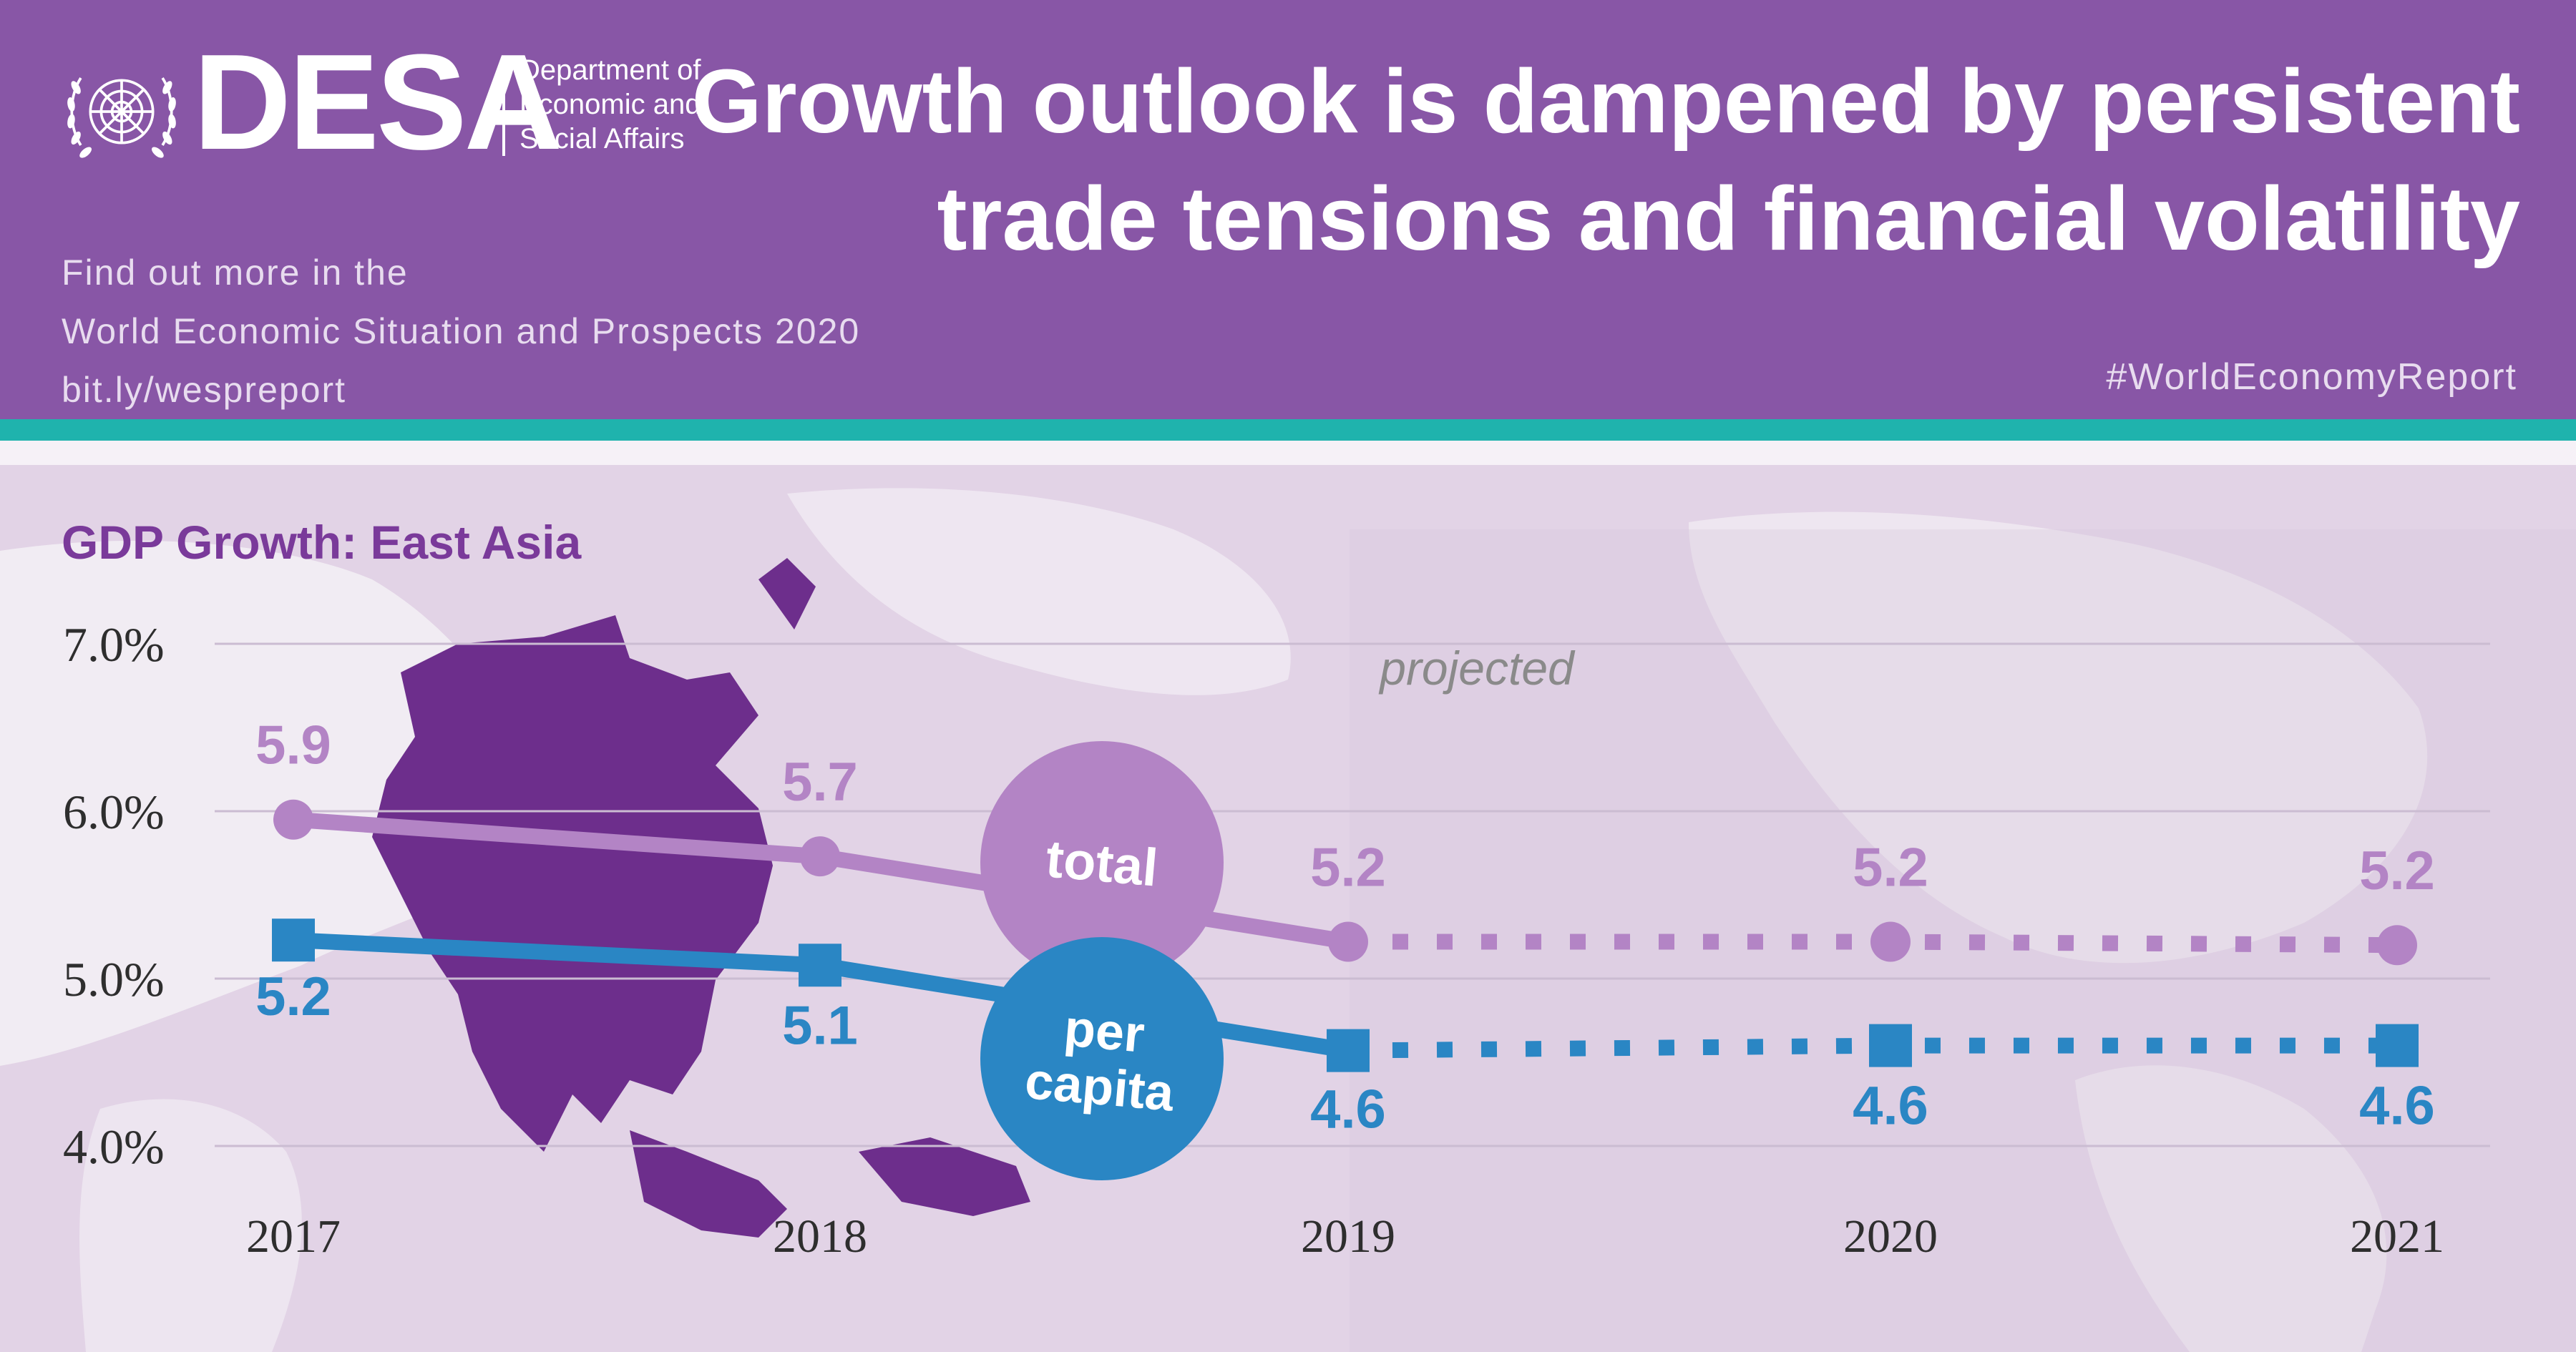 The width and height of the screenshot is (2576, 1352). Describe the element at coordinates (235, 273) in the screenshot. I see `findout-line: Find out more in the` at that location.